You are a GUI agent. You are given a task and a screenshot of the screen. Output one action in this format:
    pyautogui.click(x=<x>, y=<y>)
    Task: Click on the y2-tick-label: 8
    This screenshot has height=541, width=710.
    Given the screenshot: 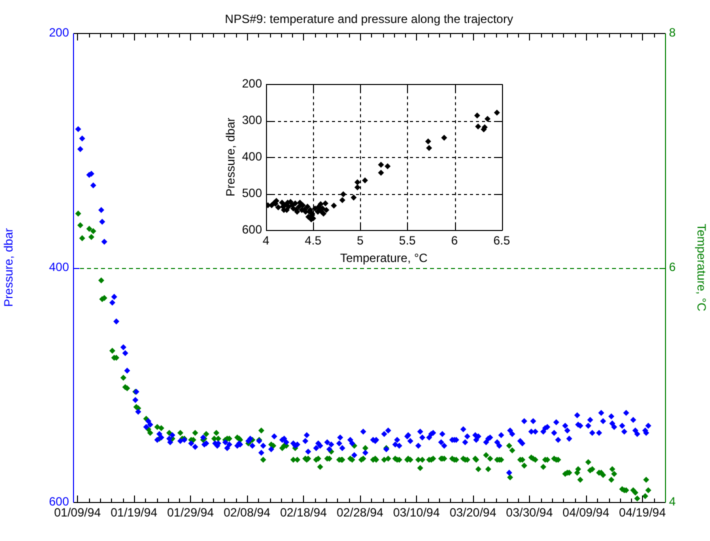 What is the action you would take?
    pyautogui.click(x=672, y=32)
    